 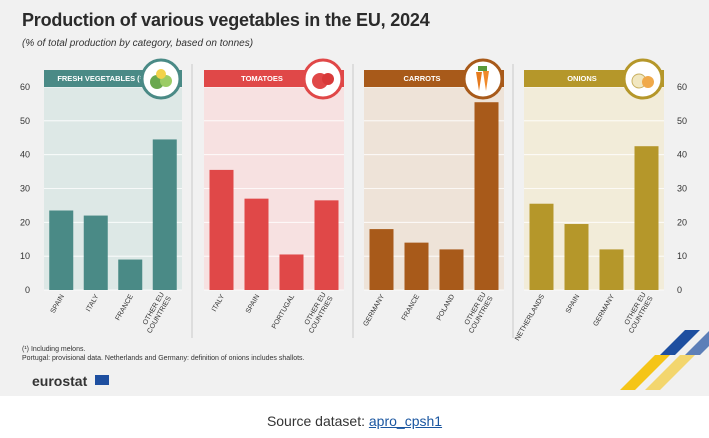 What do you see at coordinates (25, 256) in the screenshot?
I see `y-tick-left: 10` at bounding box center [25, 256].